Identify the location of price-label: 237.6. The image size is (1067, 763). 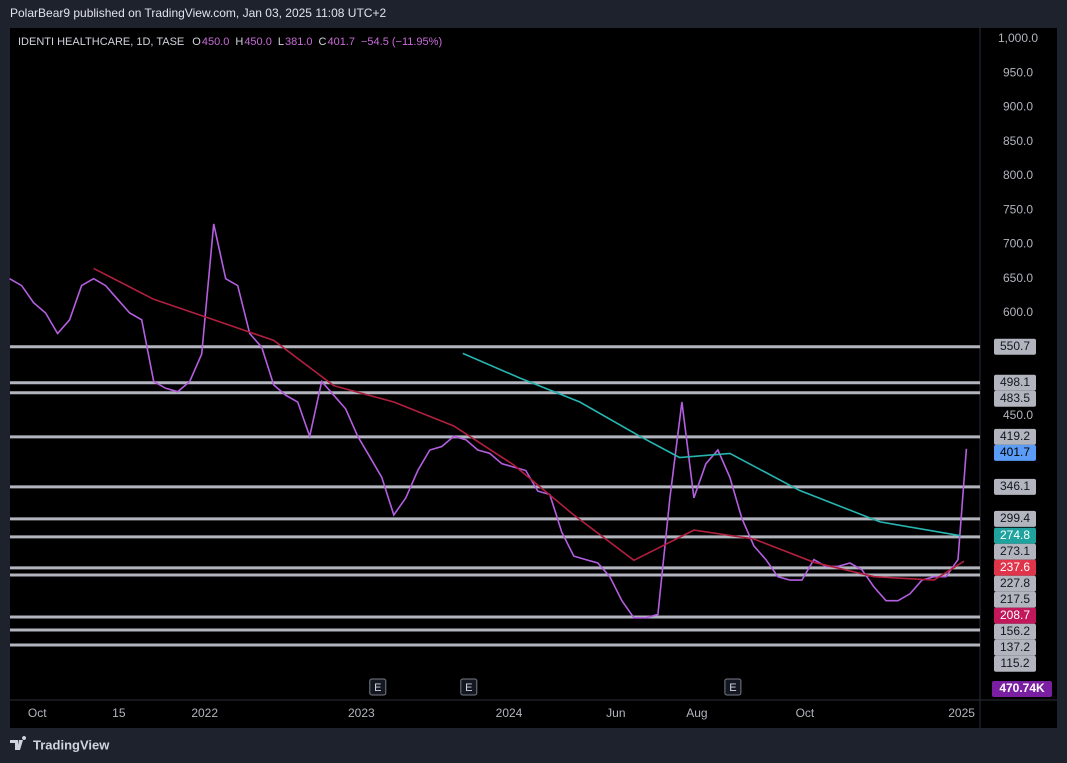
(1015, 567).